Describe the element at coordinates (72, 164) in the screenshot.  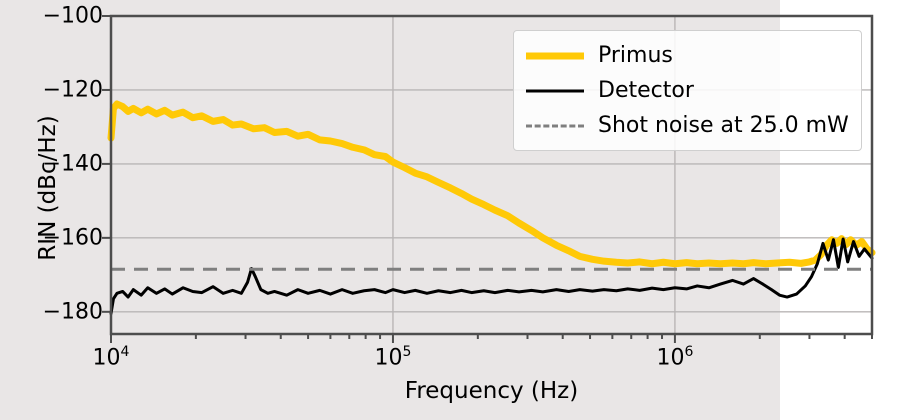
I see `y-tick-label: −140` at that location.